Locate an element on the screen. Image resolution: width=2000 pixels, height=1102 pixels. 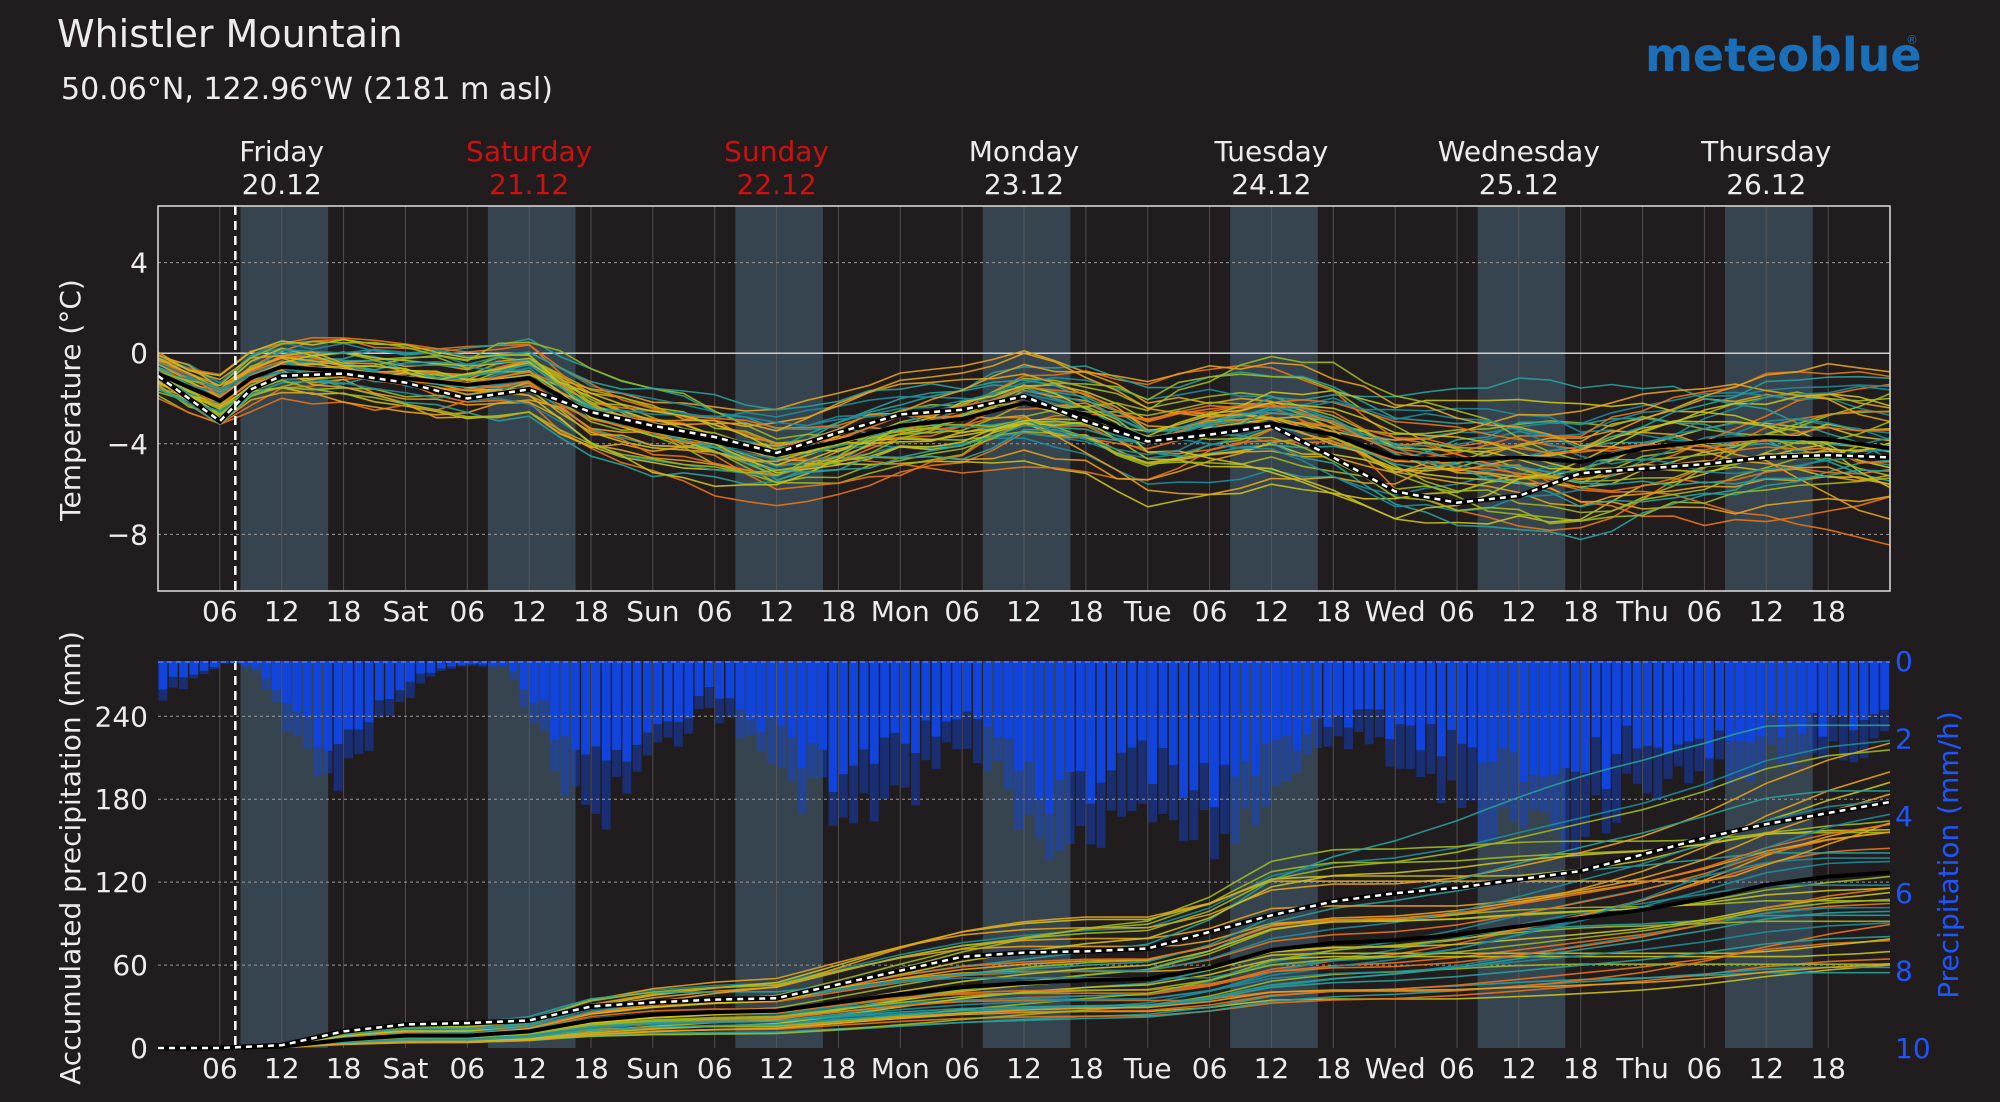
precipitation-tick-label: 0 is located at coordinates (139, 1048).